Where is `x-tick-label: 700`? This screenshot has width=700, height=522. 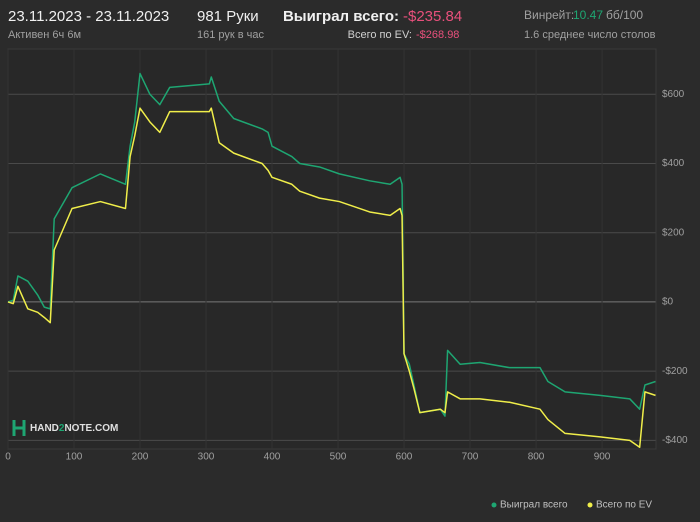 x-tick-label: 700 is located at coordinates (470, 457).